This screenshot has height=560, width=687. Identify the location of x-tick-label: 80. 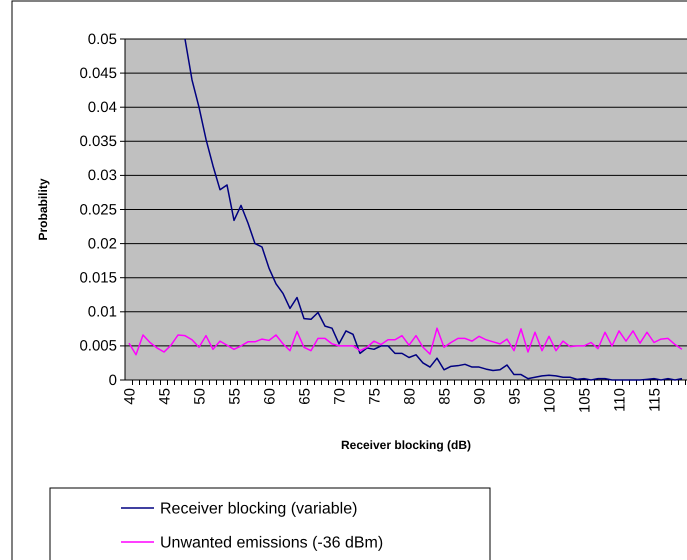
(409, 396).